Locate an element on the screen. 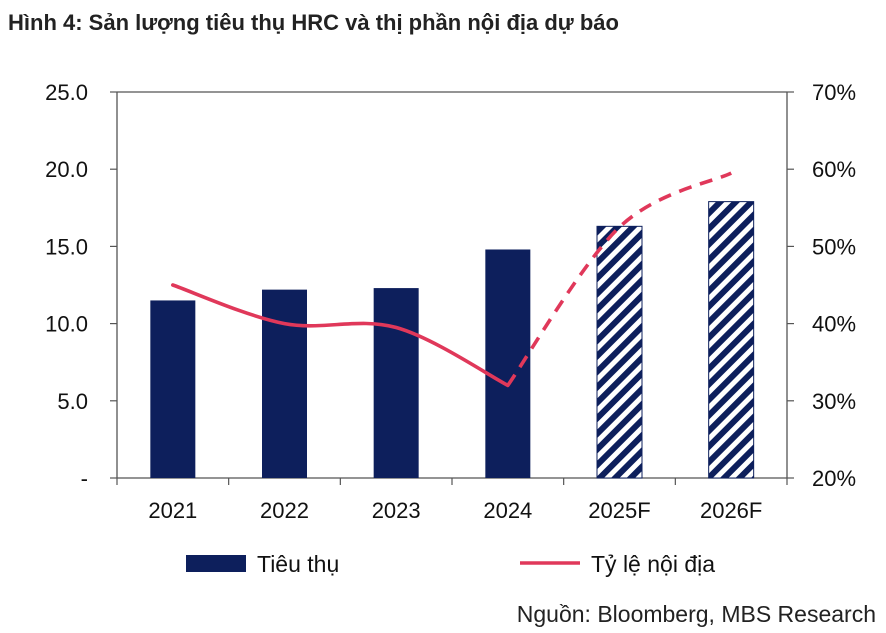 This screenshot has width=886, height=633. right-tick-label: 20% is located at coordinates (834, 478).